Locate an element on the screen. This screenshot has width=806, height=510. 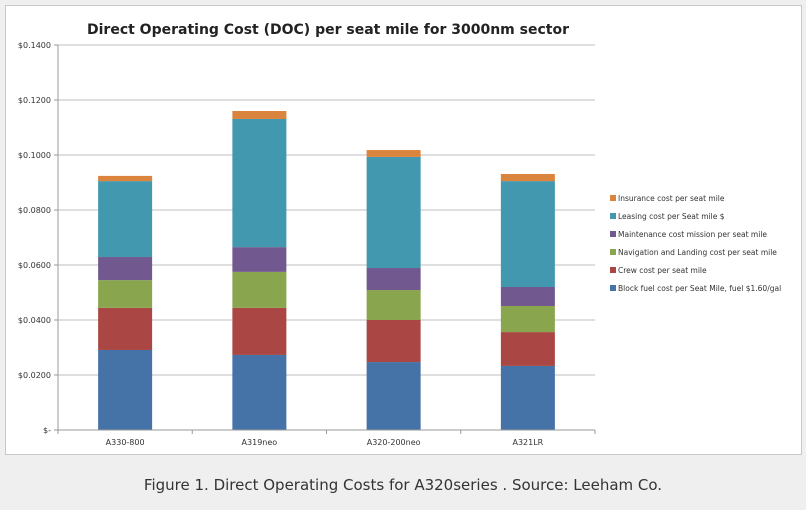
x-tick-label: A320-200neo is located at coordinates (394, 442).